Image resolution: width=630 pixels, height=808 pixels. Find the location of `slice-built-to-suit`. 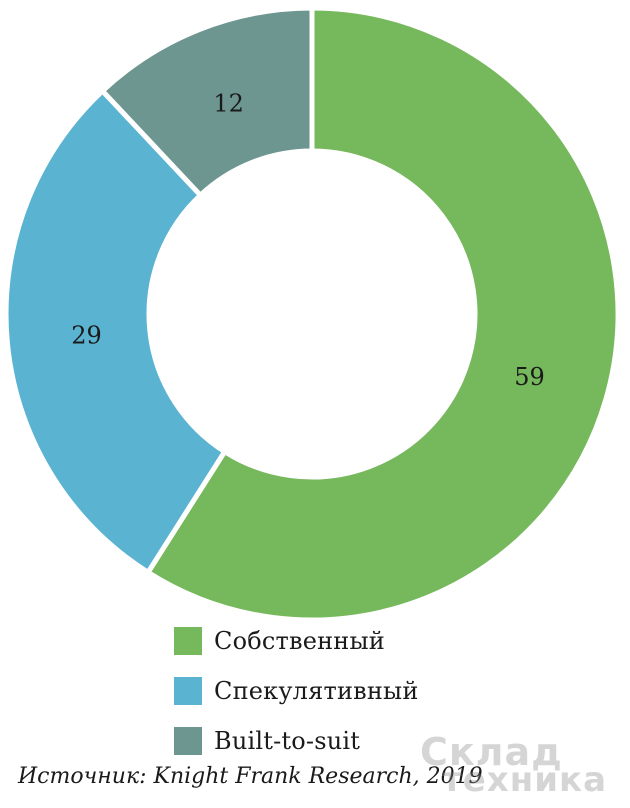

slice-built-to-suit is located at coordinates (206, 102).